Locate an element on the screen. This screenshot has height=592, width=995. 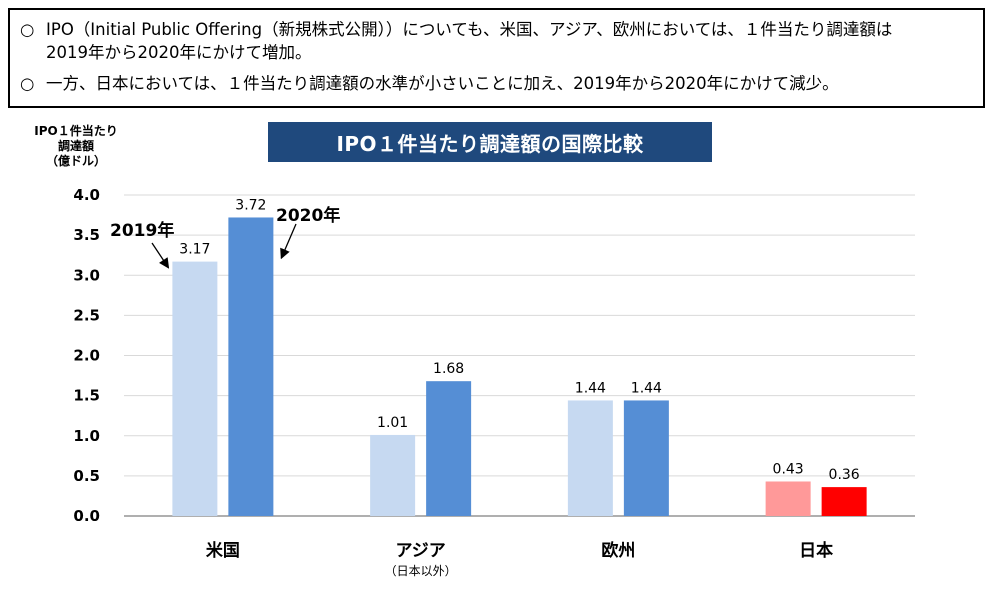
note-text-line: 2019年から2020年にかけて増加。 is located at coordinates (179, 52).